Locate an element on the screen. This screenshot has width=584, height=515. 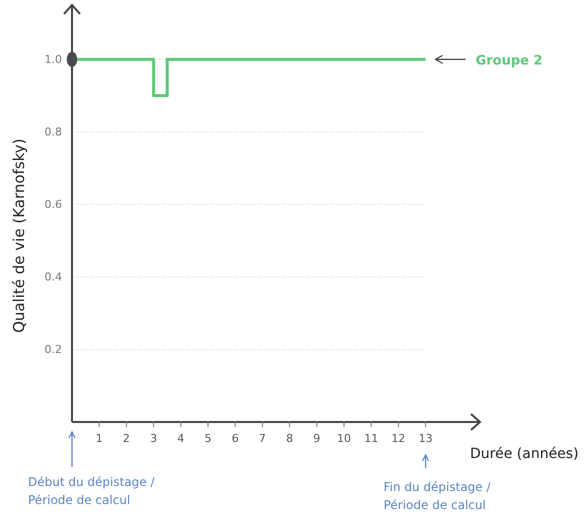
x-tick-label: 12 is located at coordinates (398, 438).